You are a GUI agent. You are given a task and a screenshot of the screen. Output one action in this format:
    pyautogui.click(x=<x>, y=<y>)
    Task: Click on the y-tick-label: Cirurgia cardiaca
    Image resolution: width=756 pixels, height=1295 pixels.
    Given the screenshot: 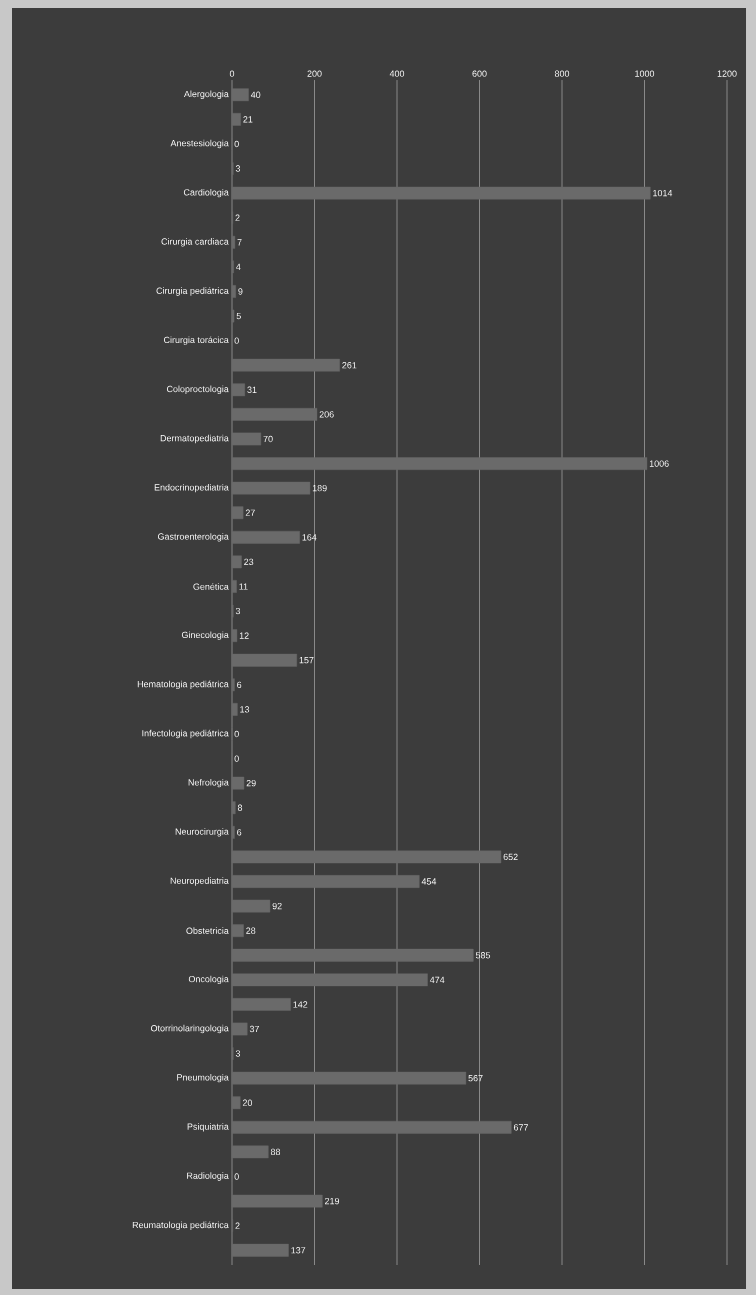 What is the action you would take?
    pyautogui.click(x=195, y=242)
    